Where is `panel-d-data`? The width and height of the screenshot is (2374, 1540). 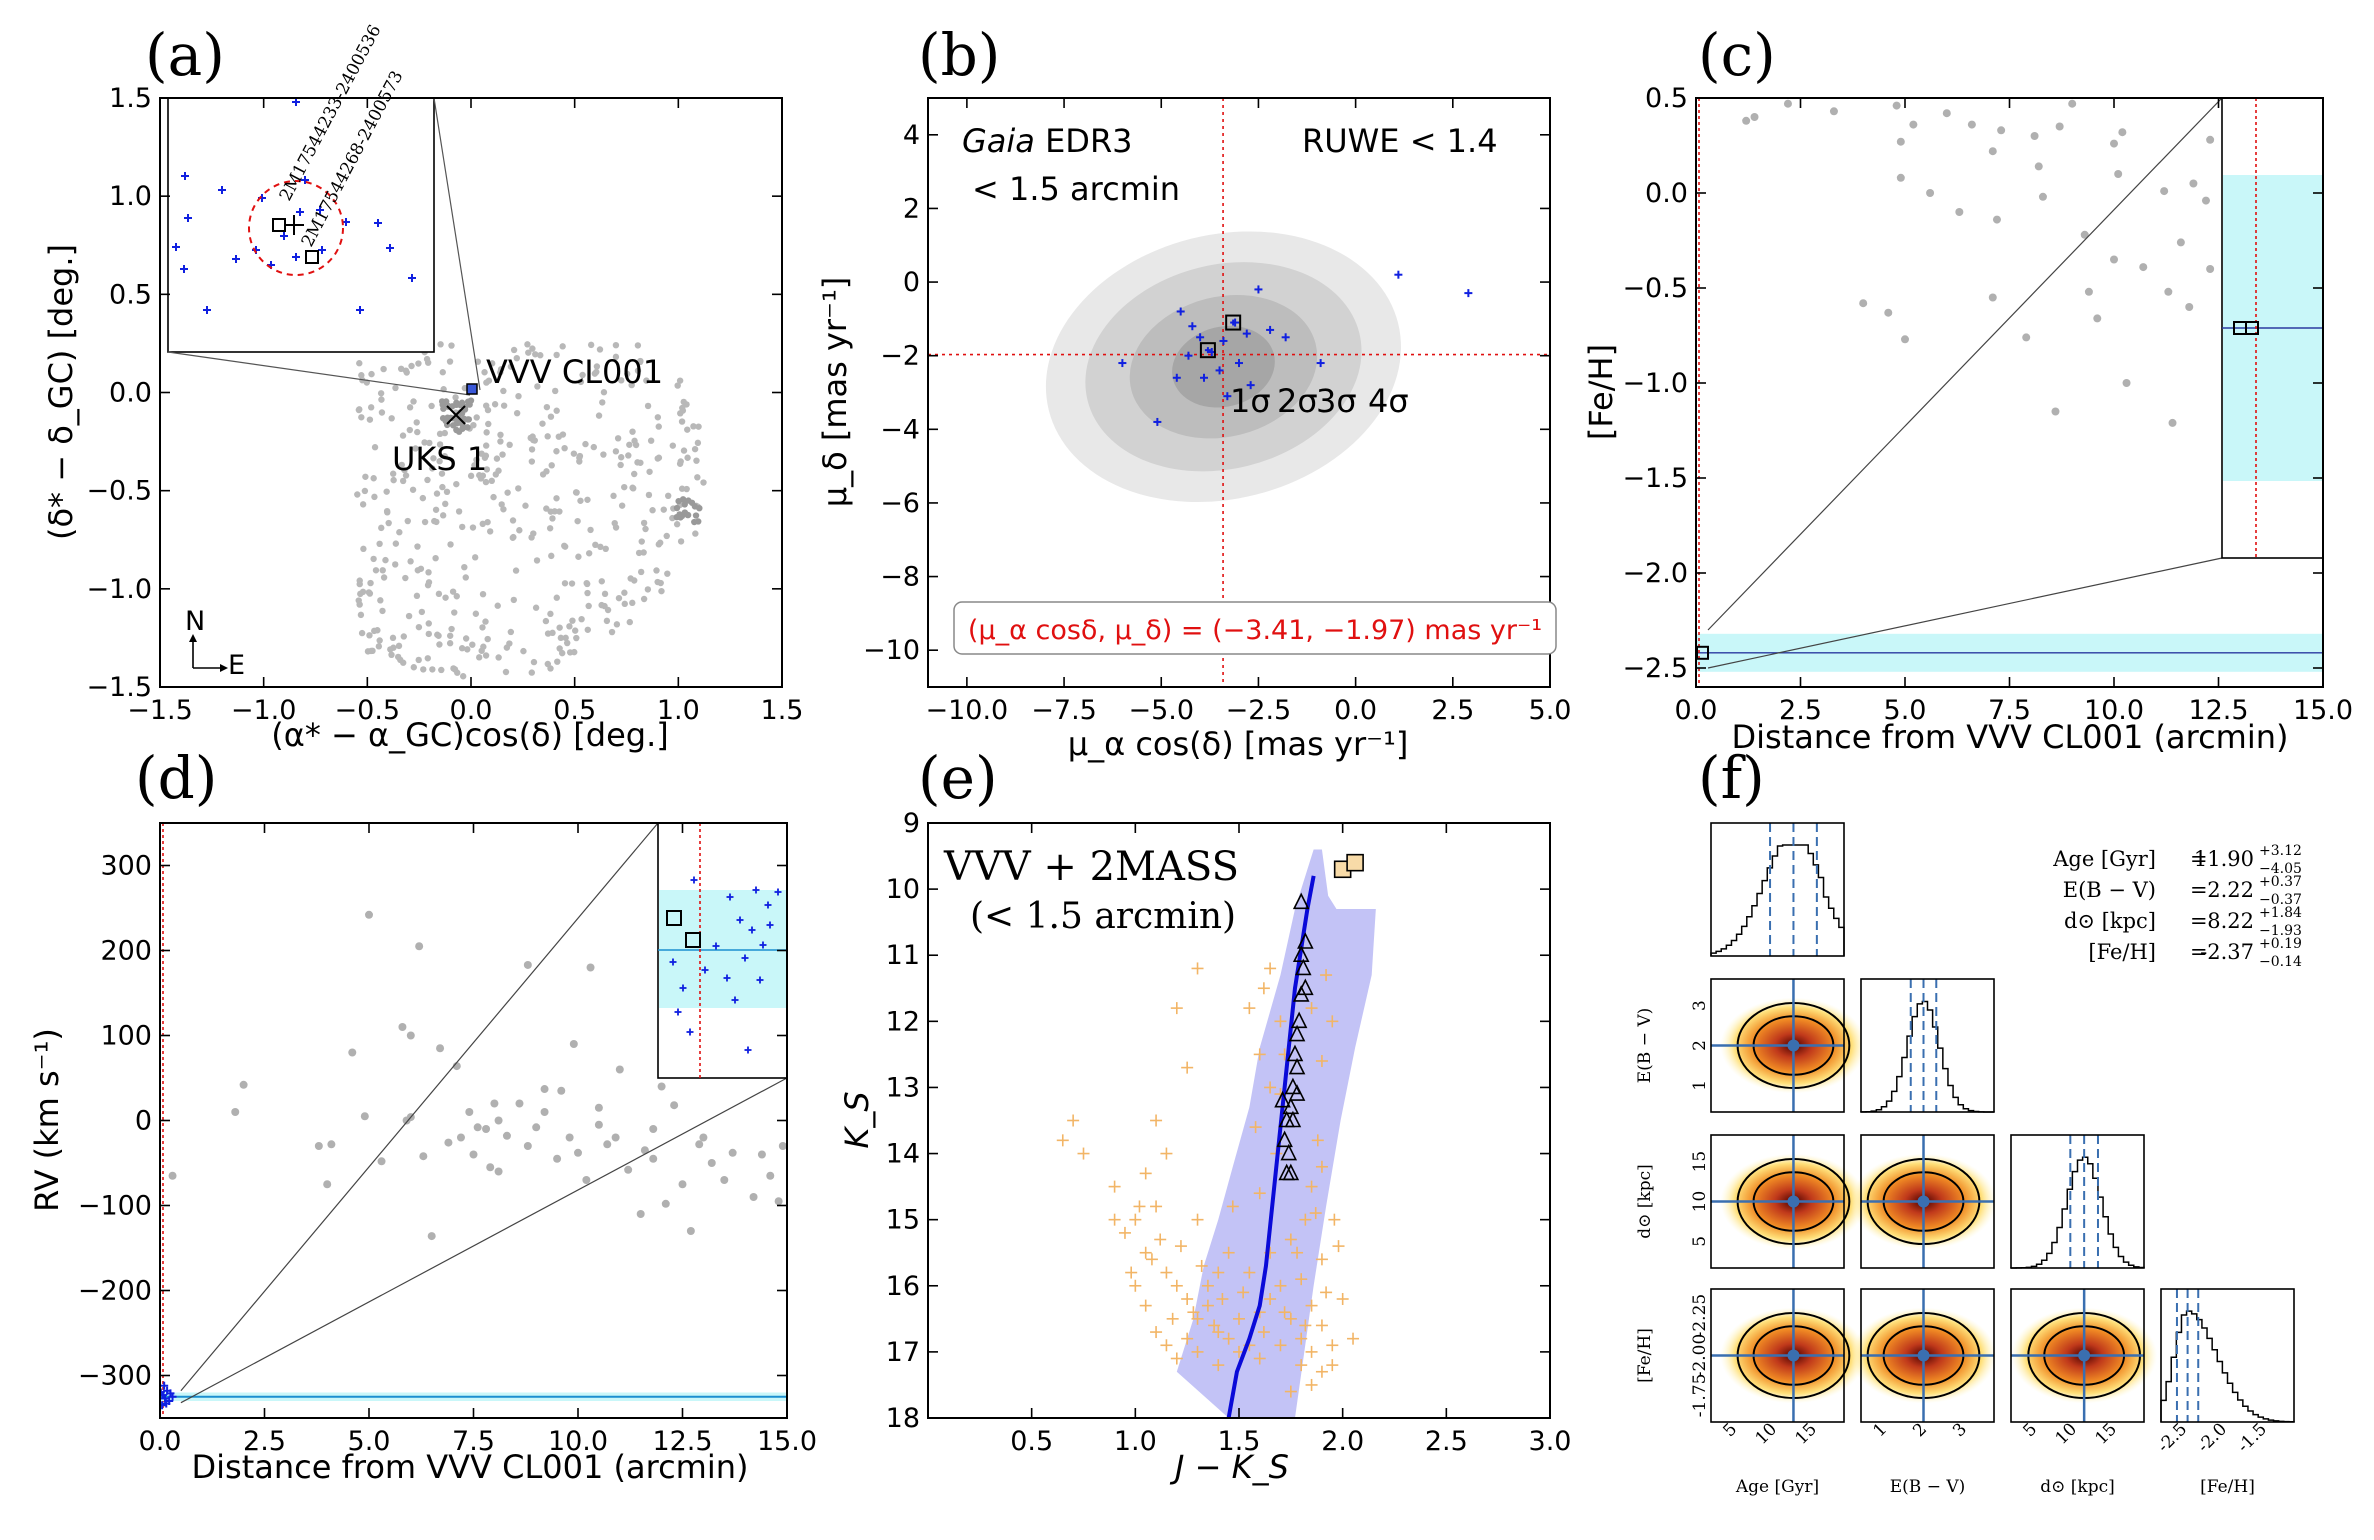 panel-d-data is located at coordinates (473, 1120).